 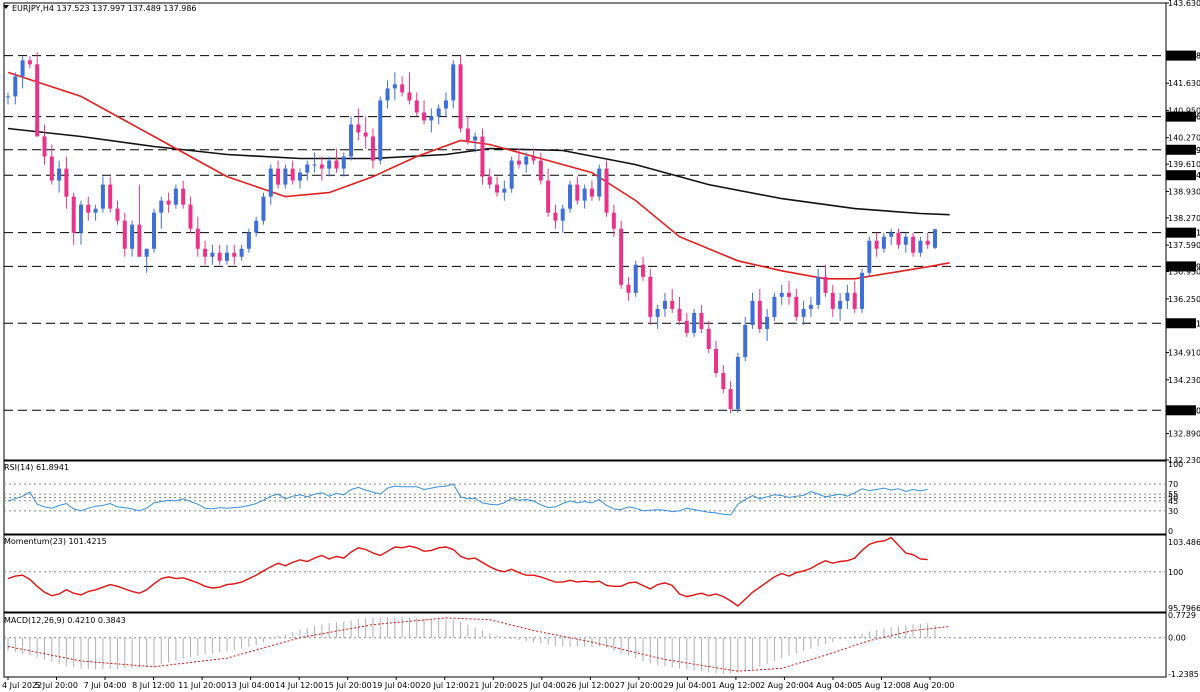 I want to click on time-tick-label: 26 Jul 12:00, so click(x=590, y=685).